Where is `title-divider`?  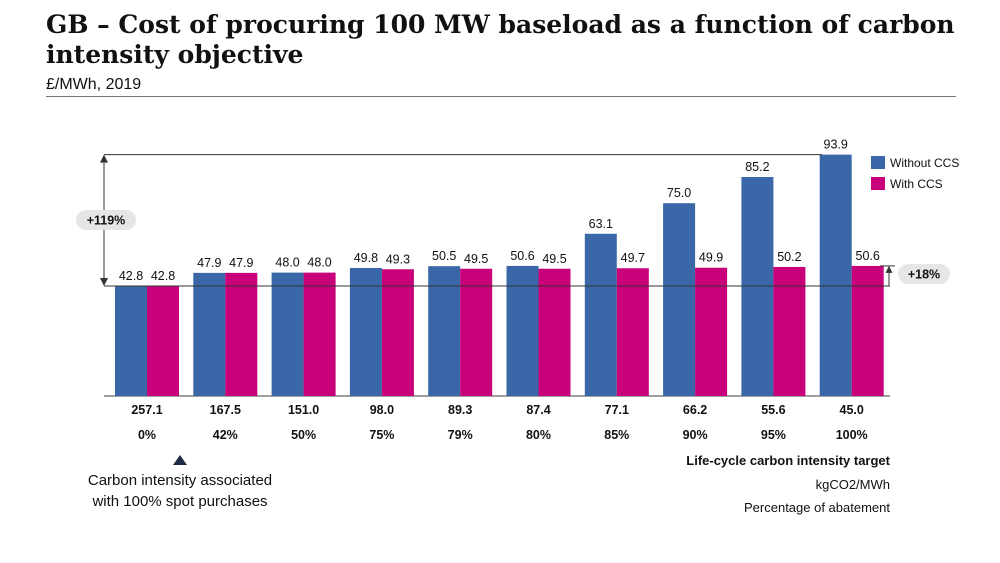
title-divider is located at coordinates (501, 96).